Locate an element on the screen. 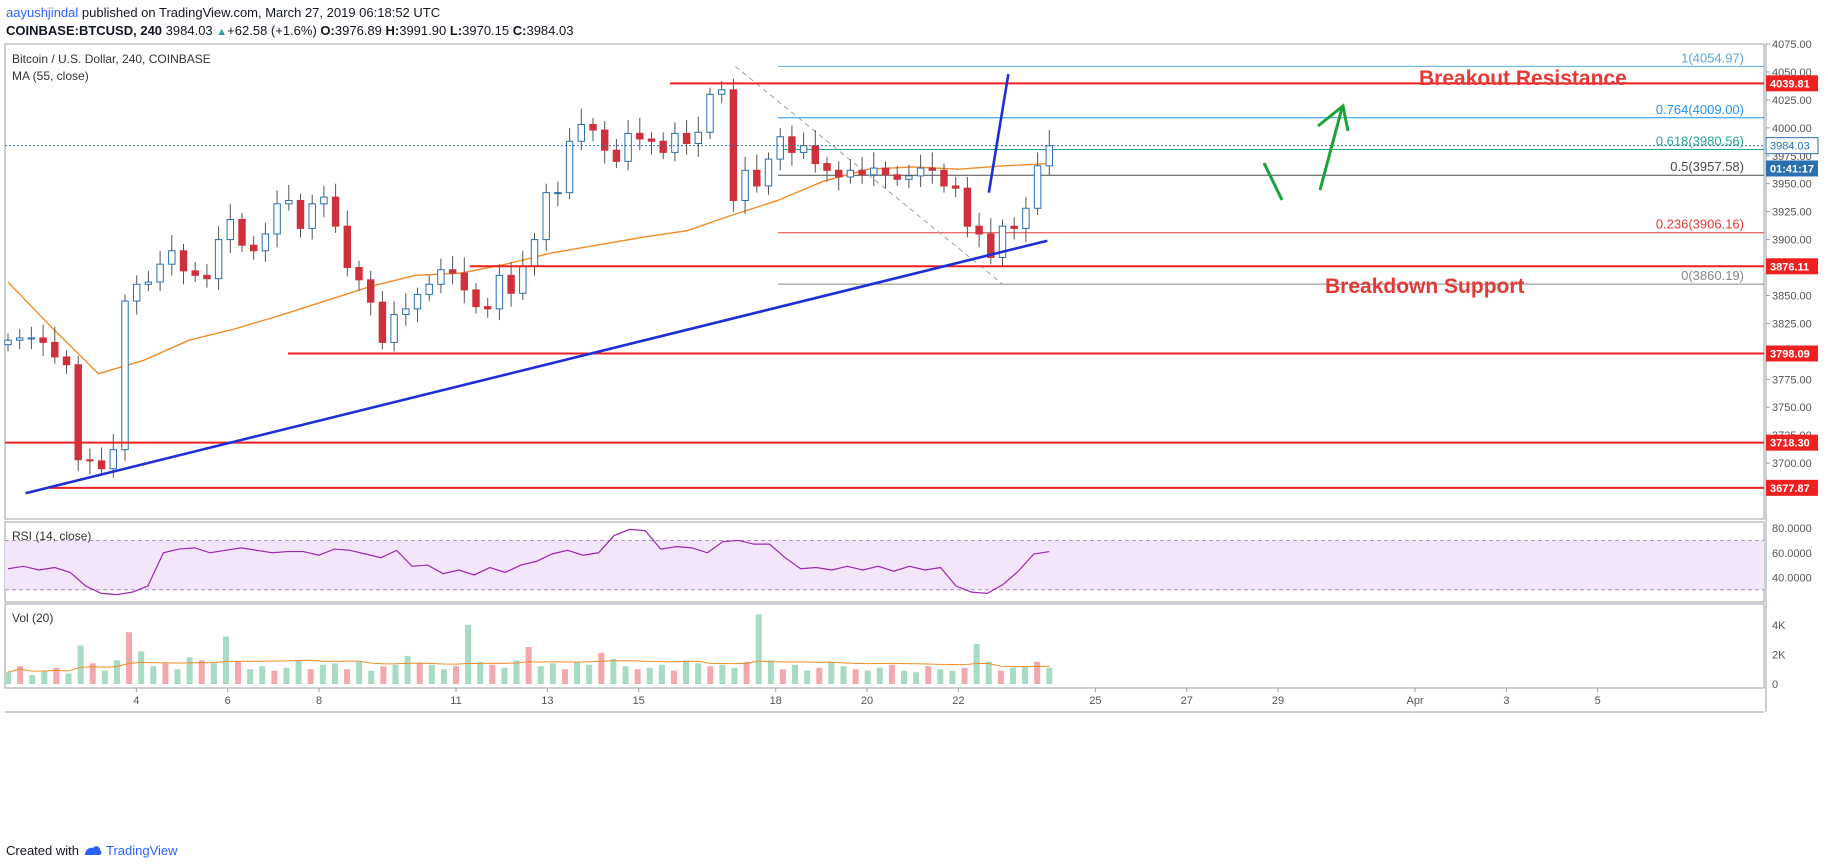 Image resolution: width=1828 pixels, height=868 pixels. fib-retracement-diagonal is located at coordinates (869, 175).